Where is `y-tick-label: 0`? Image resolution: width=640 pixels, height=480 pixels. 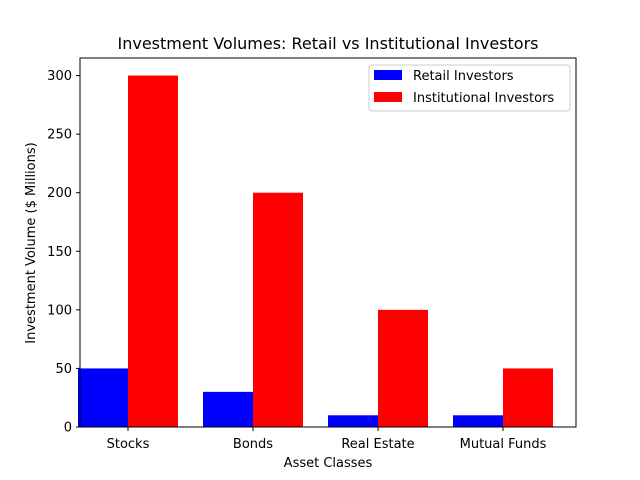 y-tick-label: 0 is located at coordinates (68, 428).